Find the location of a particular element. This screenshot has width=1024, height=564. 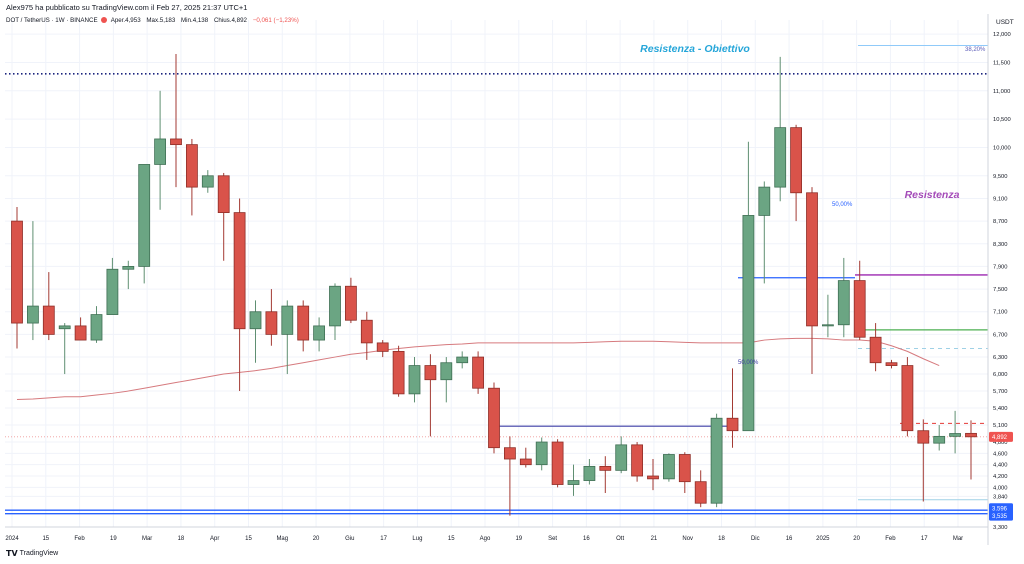

x-tick-label: 21 is located at coordinates (654, 539).